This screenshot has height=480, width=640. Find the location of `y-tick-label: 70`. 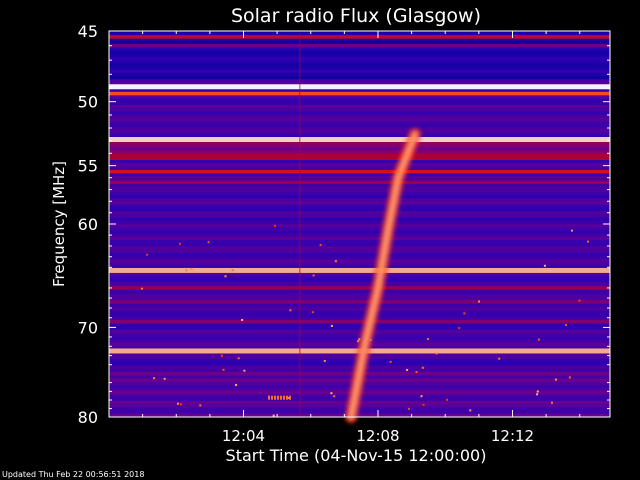

y-tick-label: 70 is located at coordinates (88, 327).